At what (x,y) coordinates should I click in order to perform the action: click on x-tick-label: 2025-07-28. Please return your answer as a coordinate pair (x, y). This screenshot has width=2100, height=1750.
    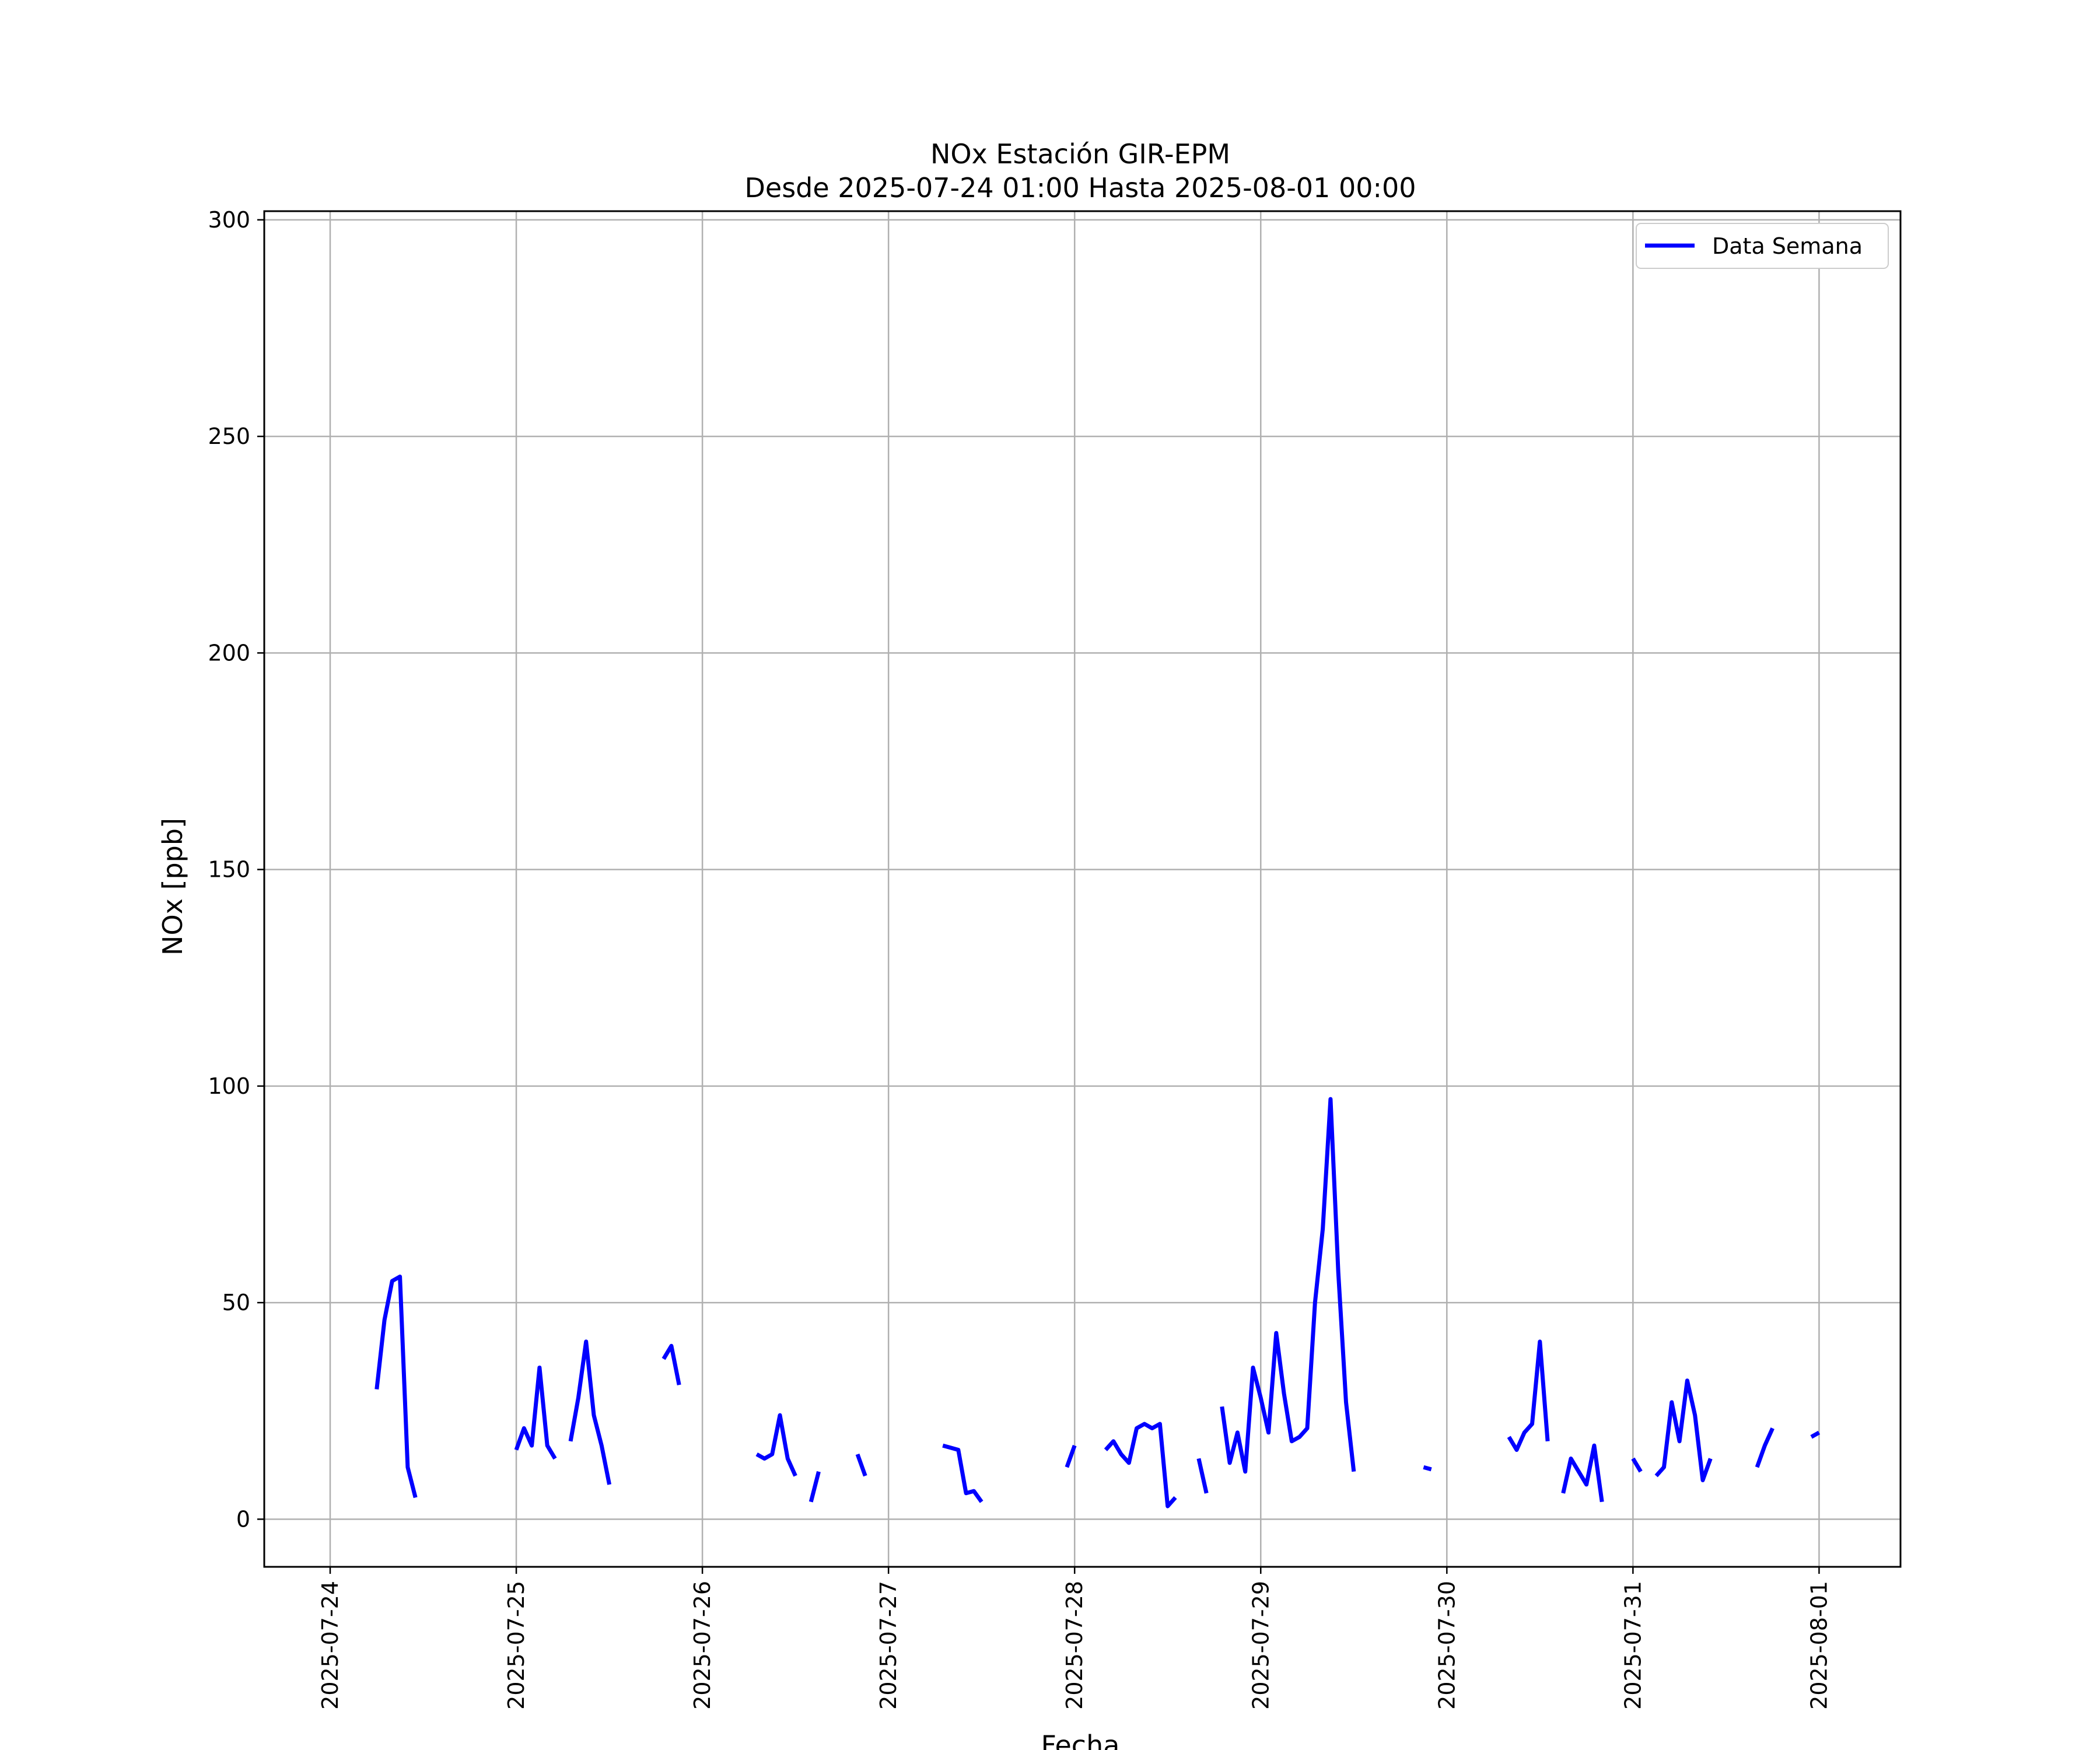
    Looking at the image, I should click on (1074, 1645).